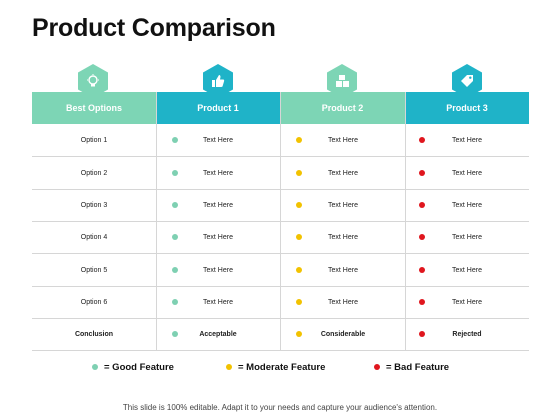  Describe the element at coordinates (139, 367) in the screenshot. I see `legend-good-label: = Good Feature` at that location.